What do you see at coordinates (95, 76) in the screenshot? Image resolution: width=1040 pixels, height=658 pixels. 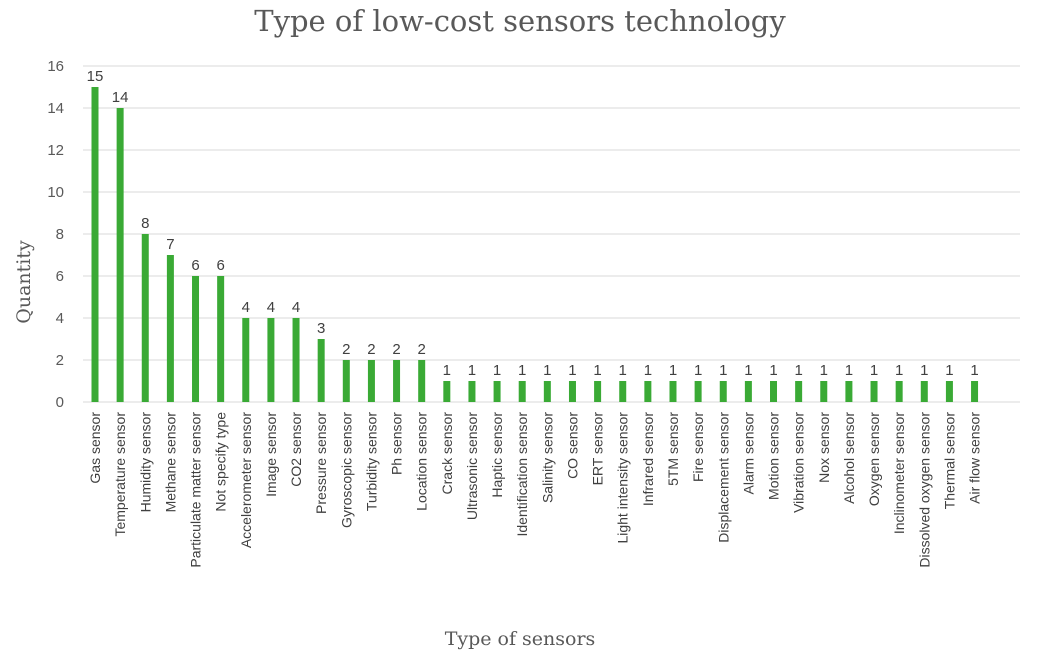 I see `data-label: 15` at bounding box center [95, 76].